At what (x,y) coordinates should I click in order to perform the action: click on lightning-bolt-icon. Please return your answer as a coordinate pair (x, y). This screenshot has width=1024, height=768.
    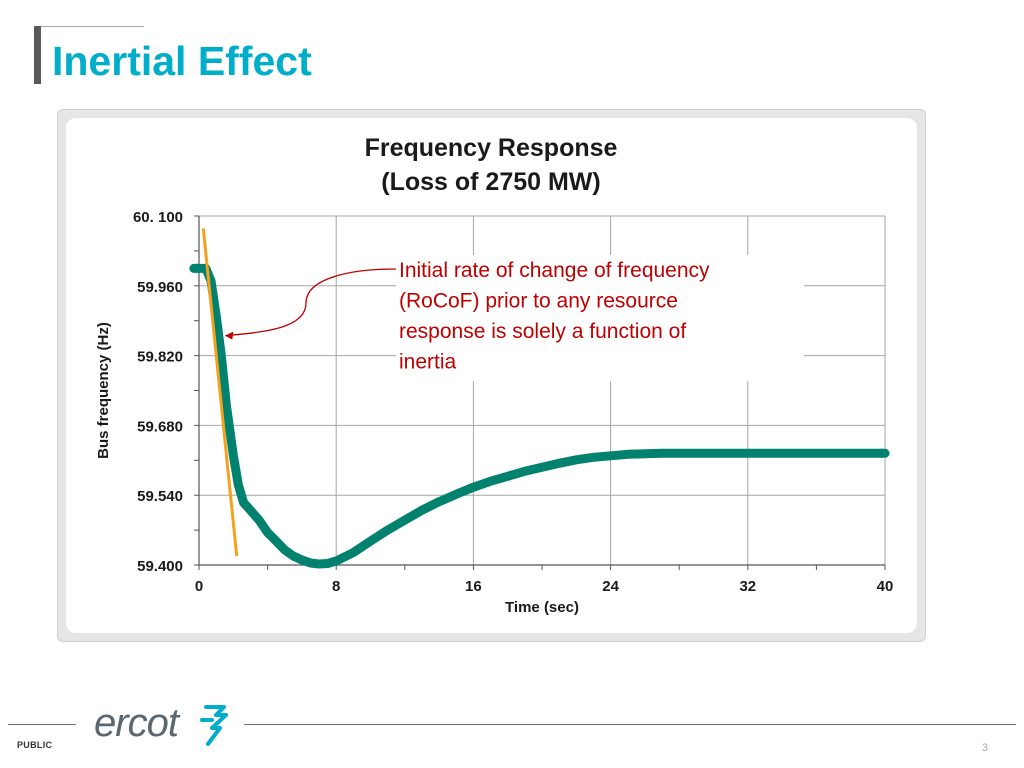
    Looking at the image, I should click on (214, 725).